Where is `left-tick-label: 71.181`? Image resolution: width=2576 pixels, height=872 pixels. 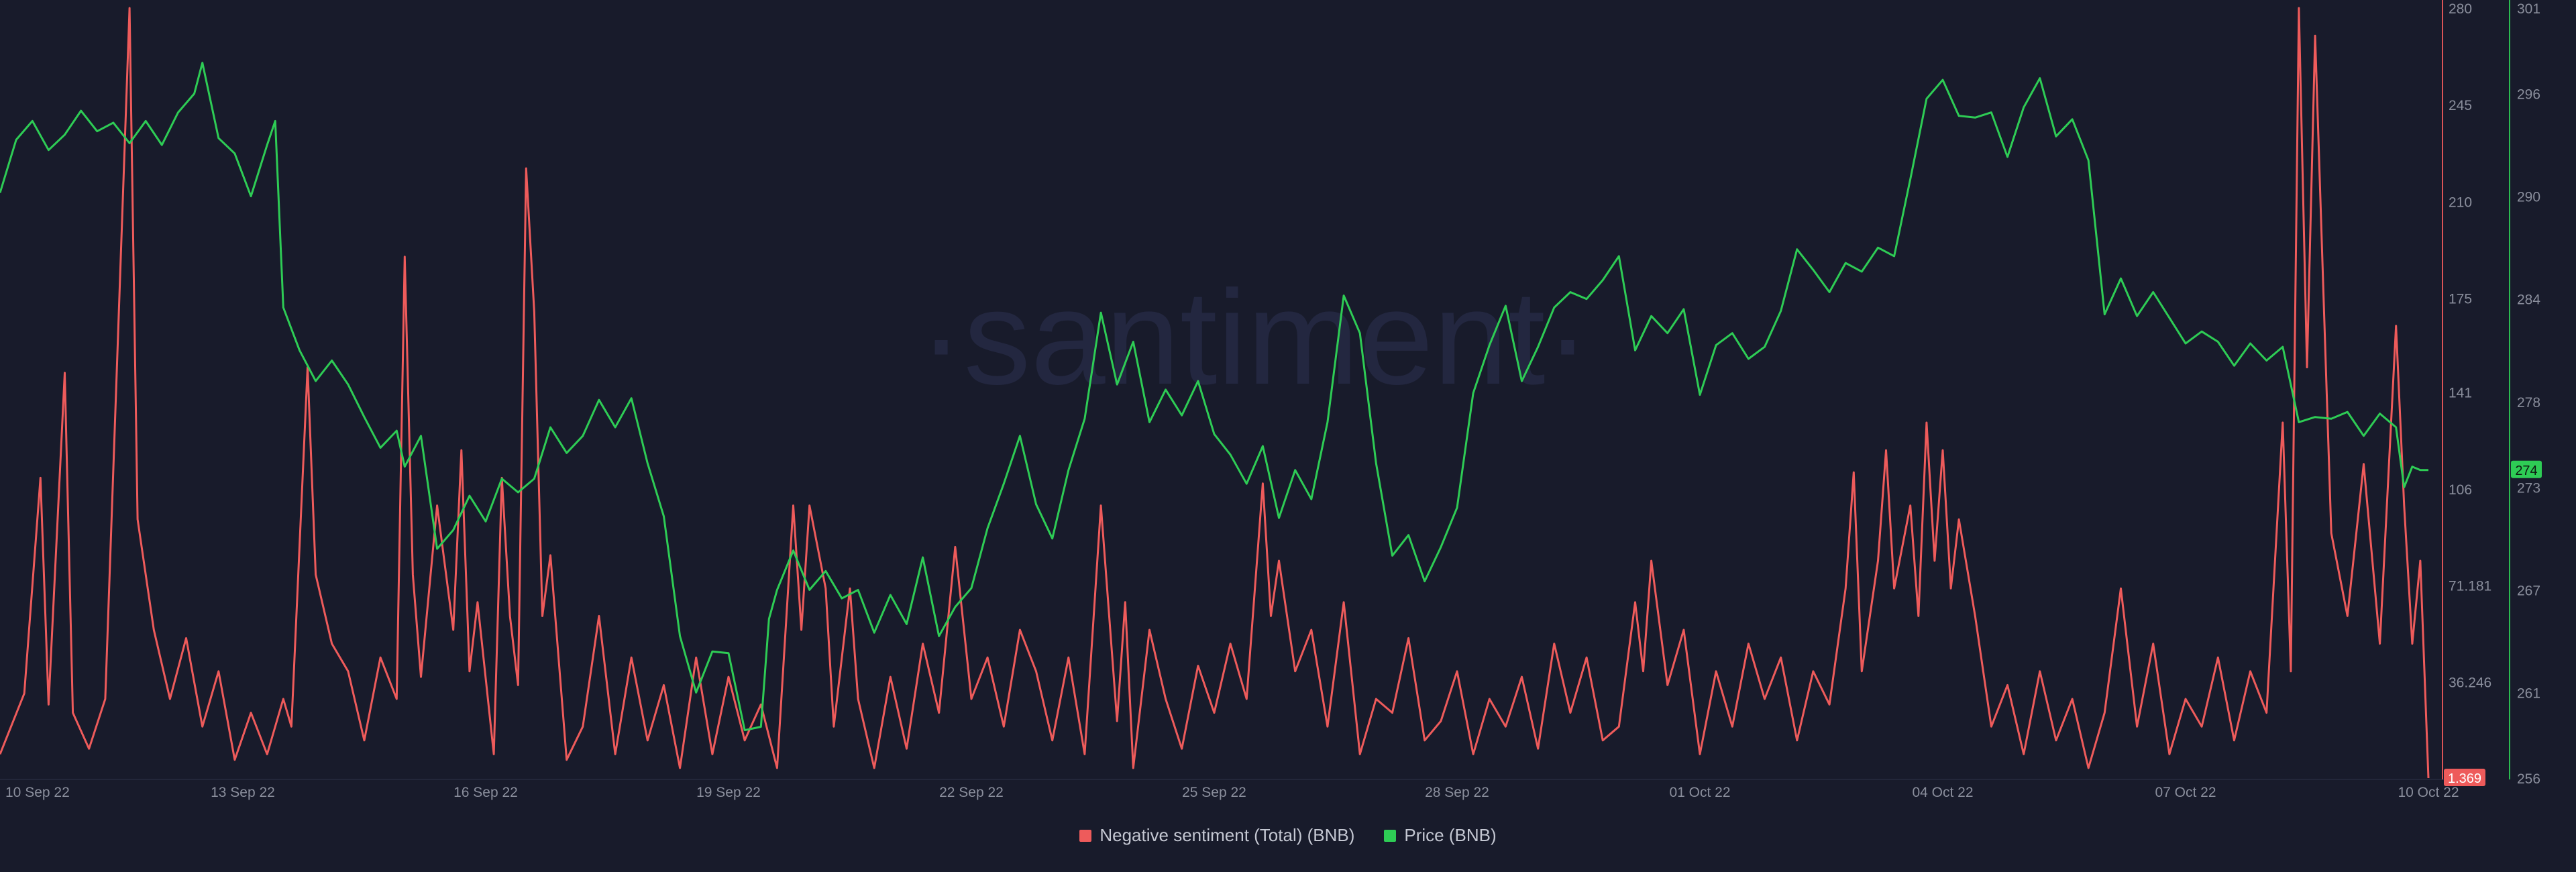 left-tick-label: 71.181 is located at coordinates (2470, 586).